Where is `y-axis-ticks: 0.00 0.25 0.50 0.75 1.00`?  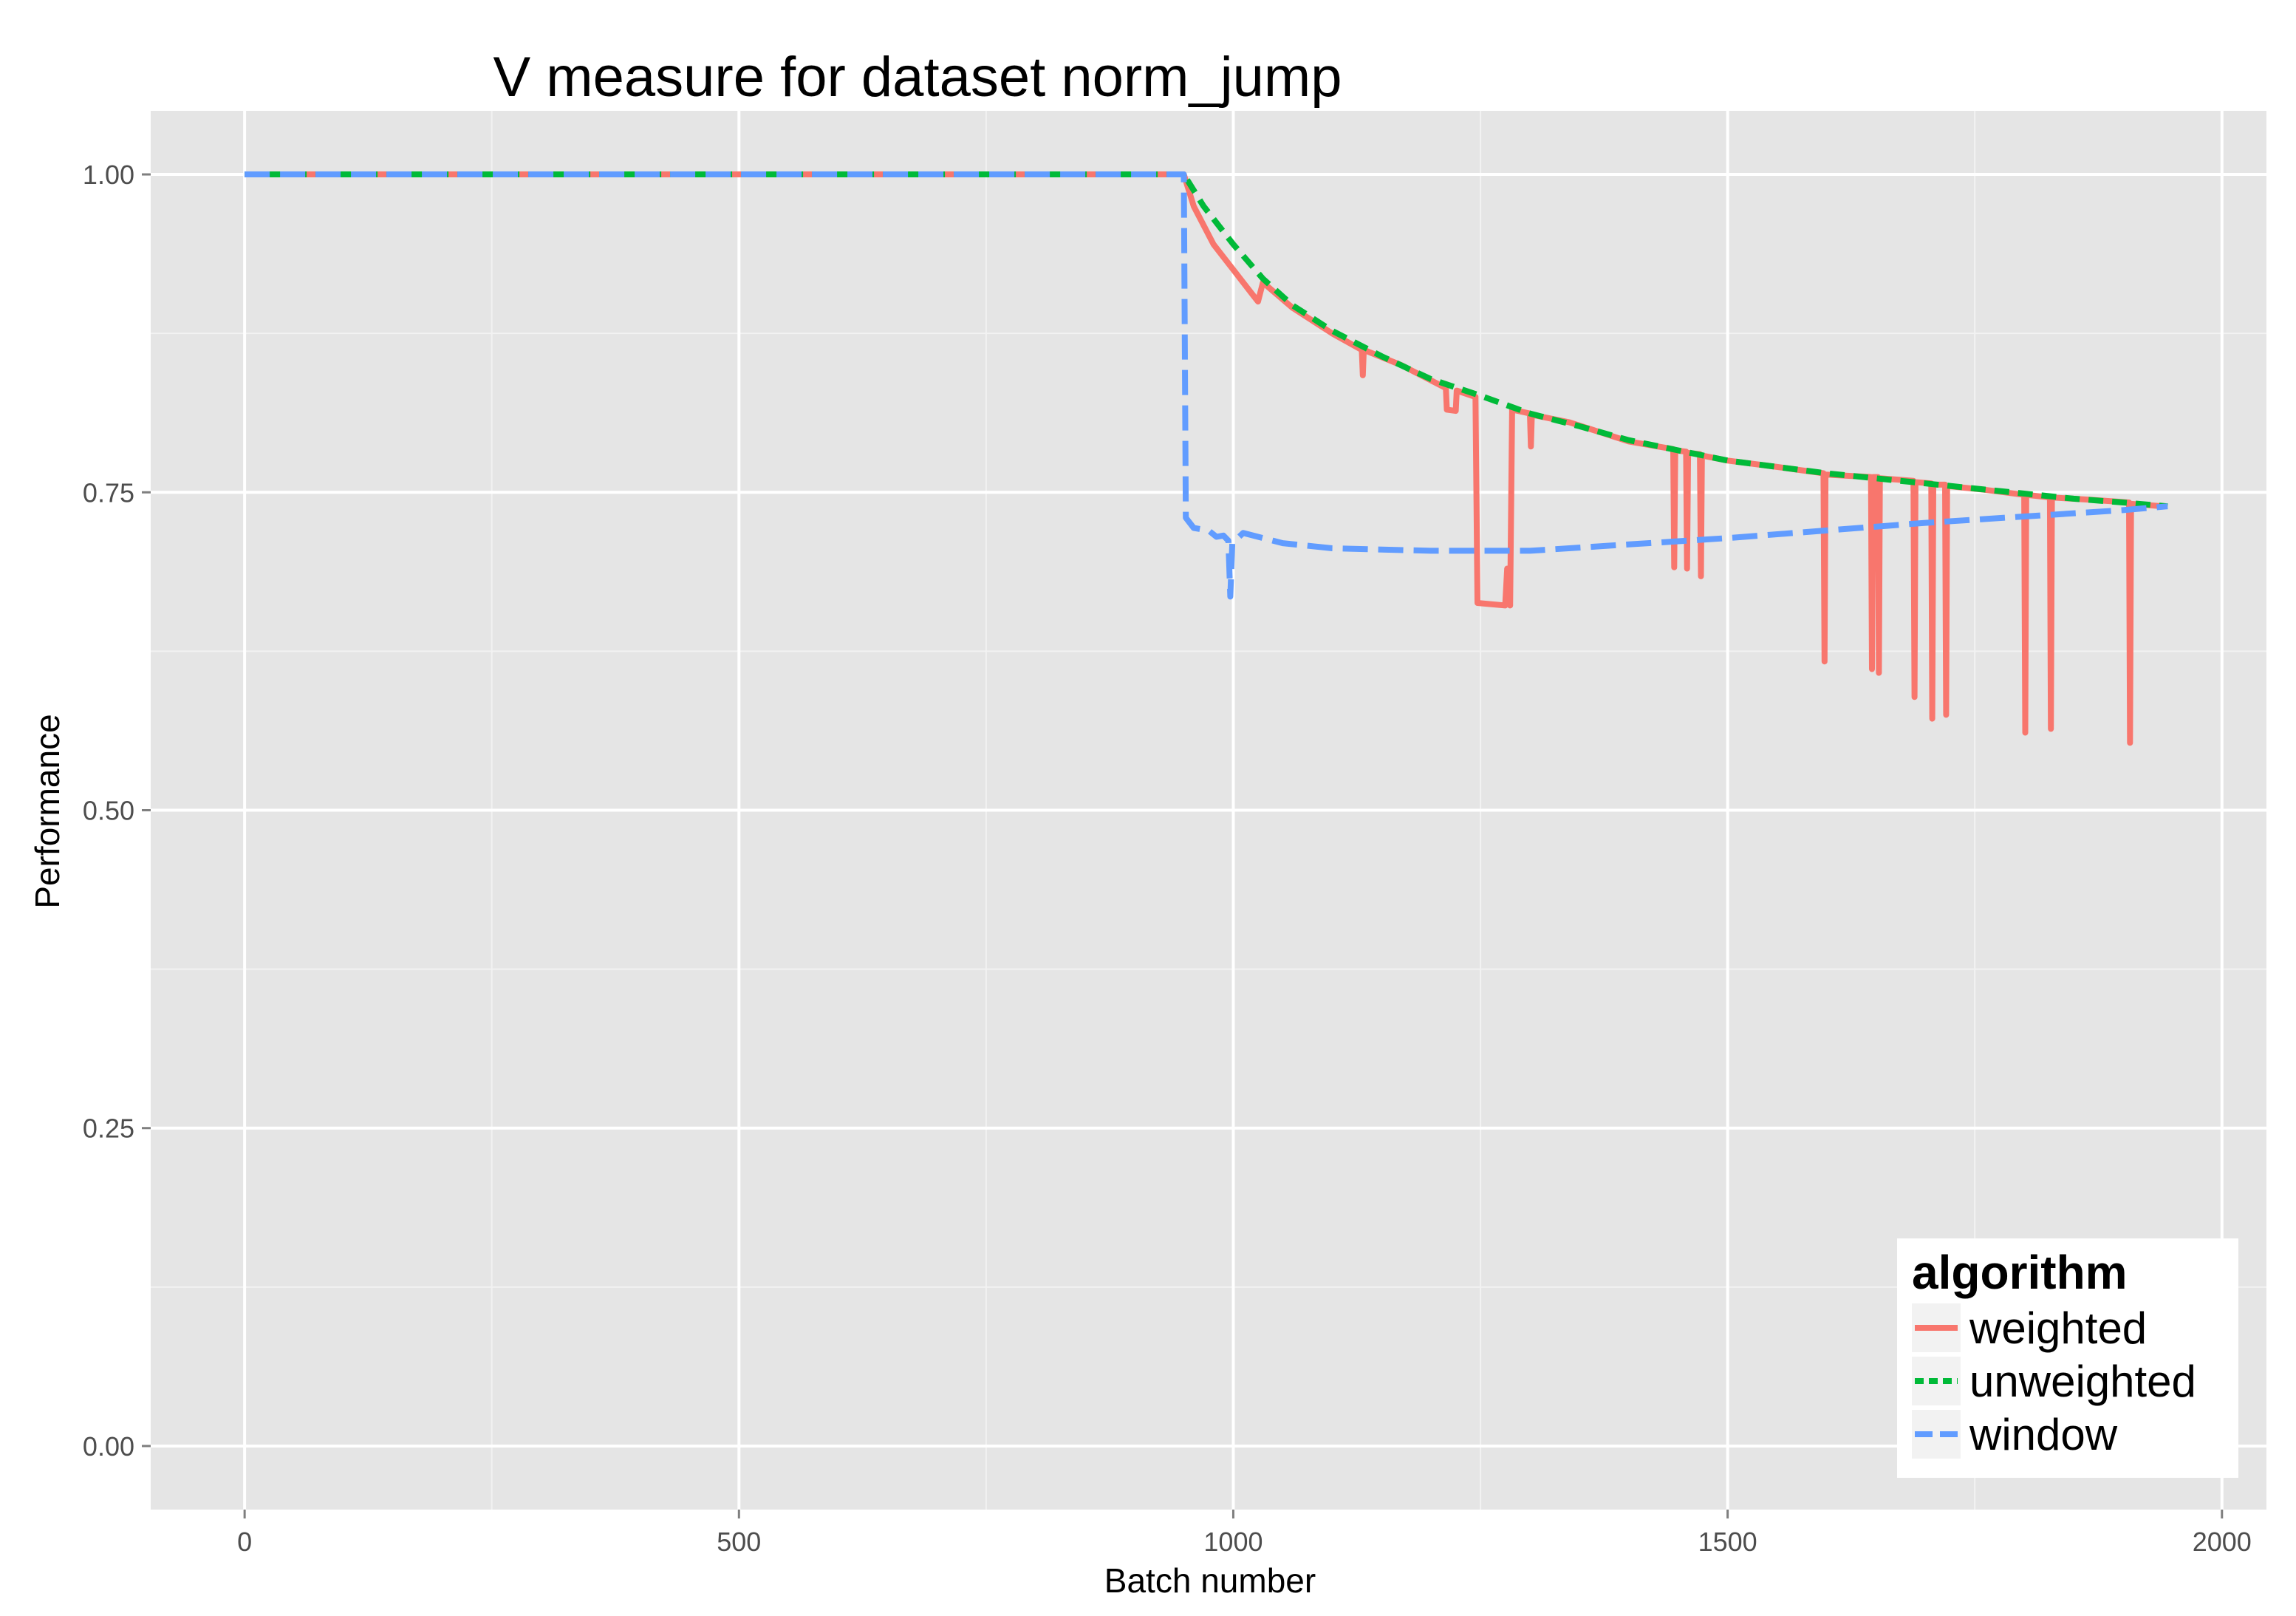 y-axis-ticks: 0.00 0.25 0.50 0.75 1.00 is located at coordinates (117, 811).